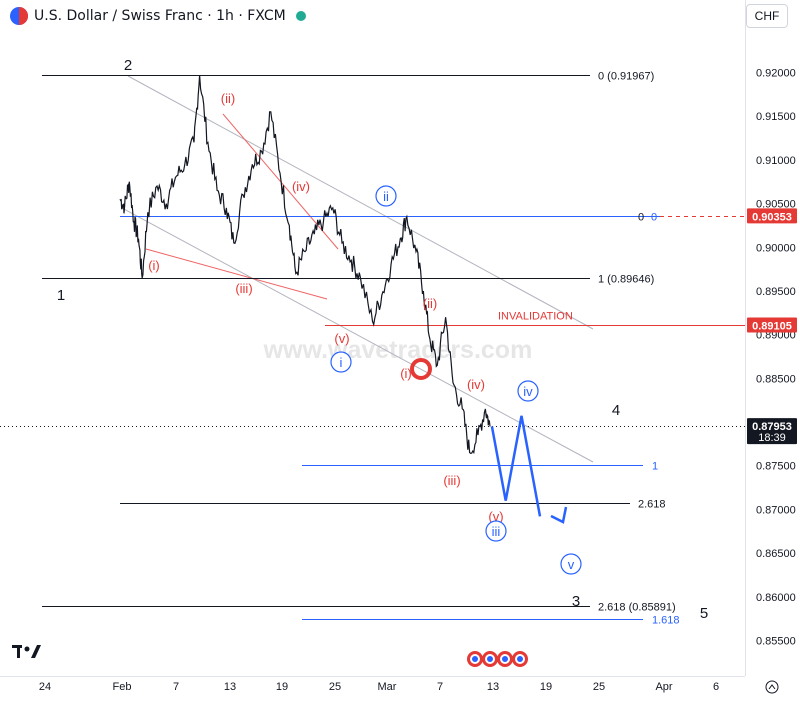 This screenshot has width=800, height=705. I want to click on red-wedge-lines, so click(242, 206).